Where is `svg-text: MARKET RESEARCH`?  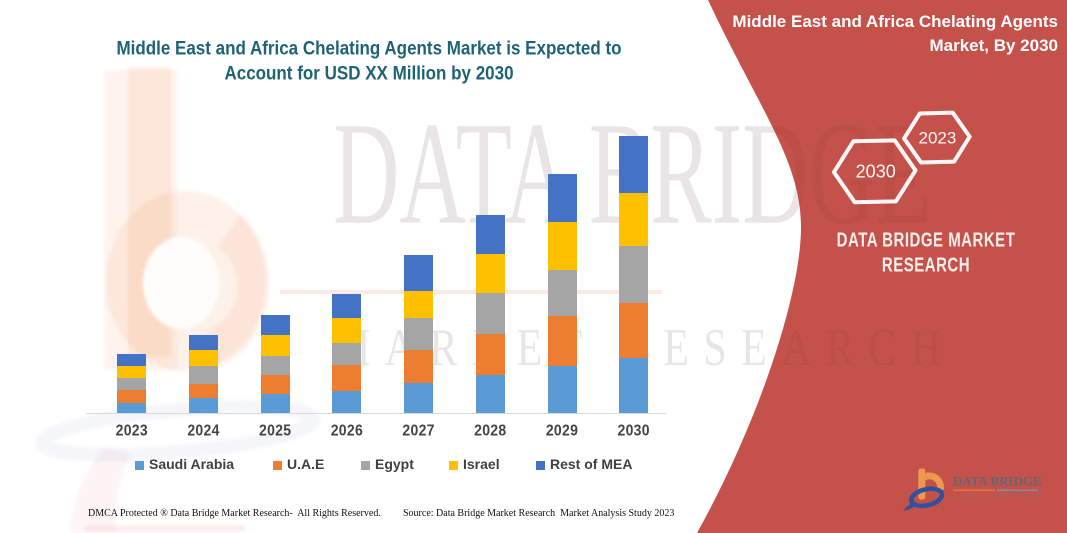 svg-text: MARKET RESEARCH is located at coordinates (997, 497).